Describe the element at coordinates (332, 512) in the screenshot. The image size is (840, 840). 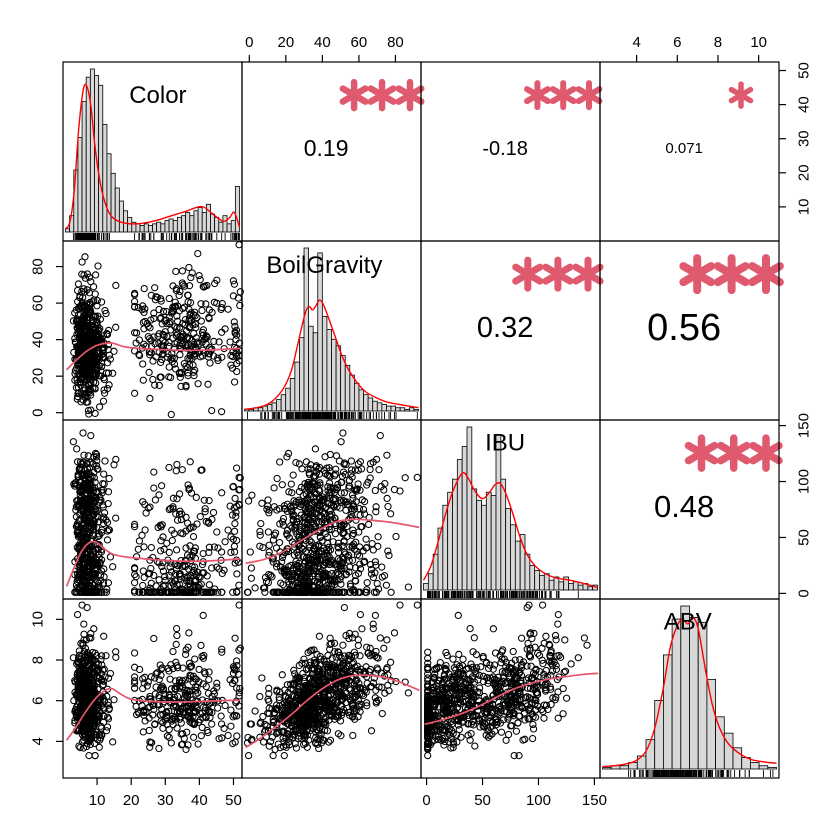
I see `scatter-panel-ibu-vs-boilgravity` at that location.